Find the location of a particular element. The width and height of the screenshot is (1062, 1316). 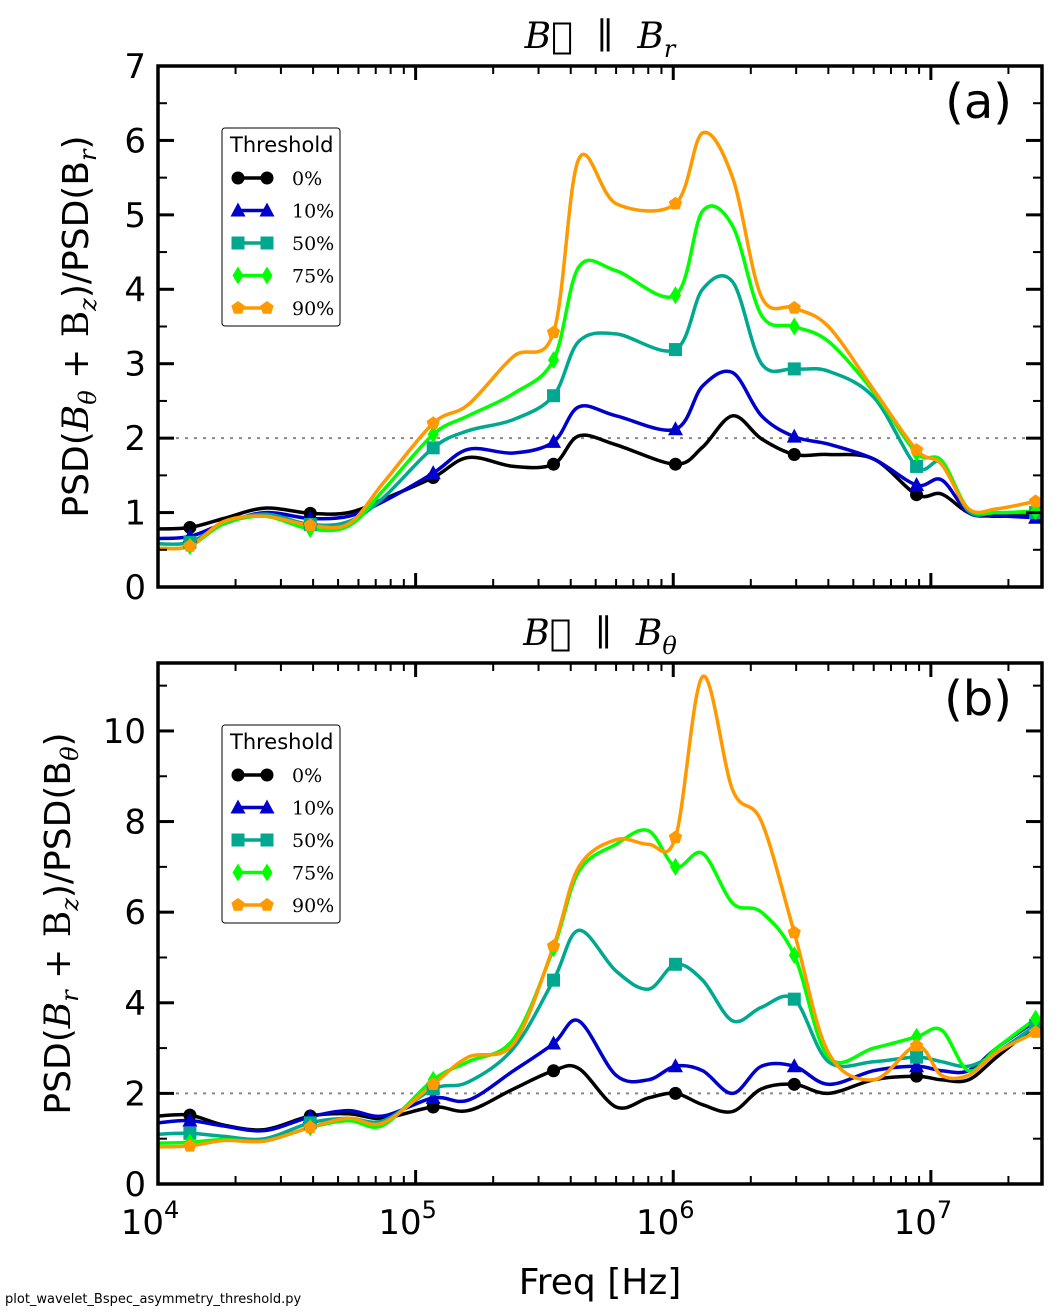

y-tick-label: 6 is located at coordinates (135, 913).